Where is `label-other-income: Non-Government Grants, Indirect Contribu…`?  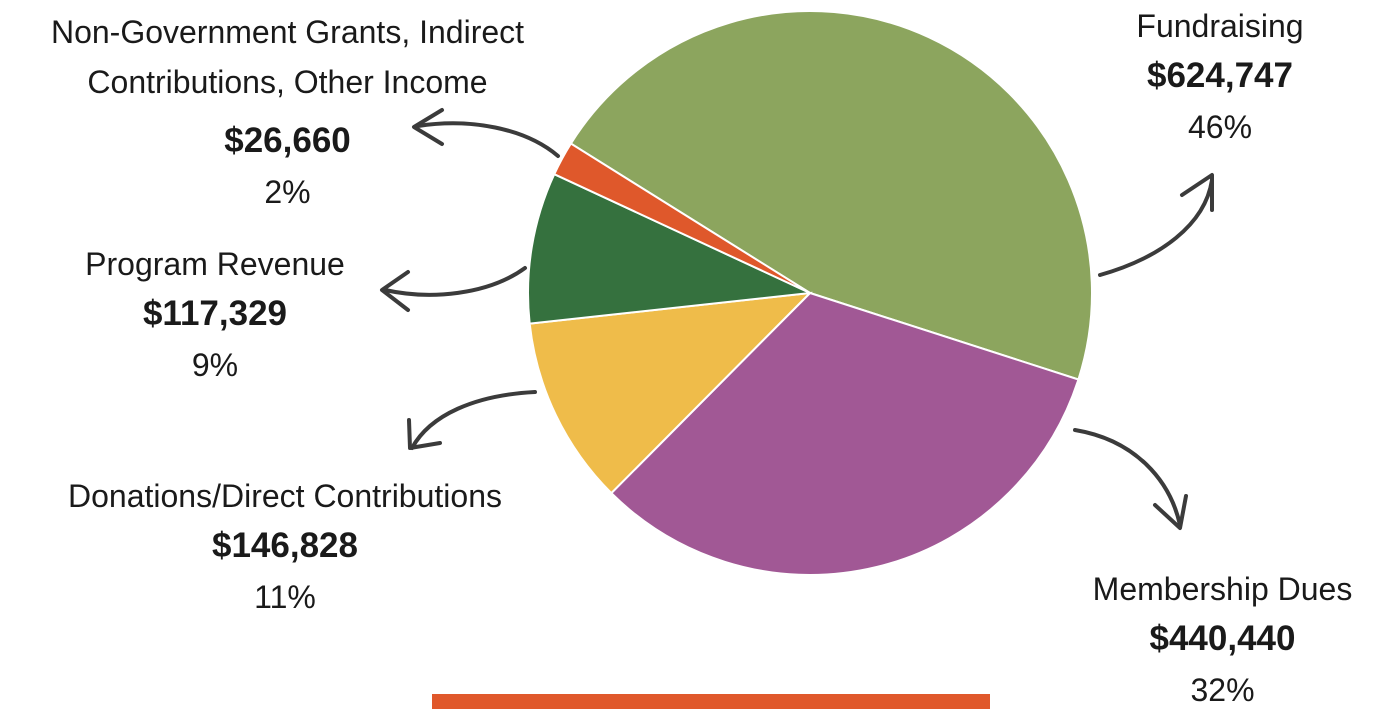
label-other-income: Non-Government Grants, Indirect Contribu… is located at coordinates (287, 108).